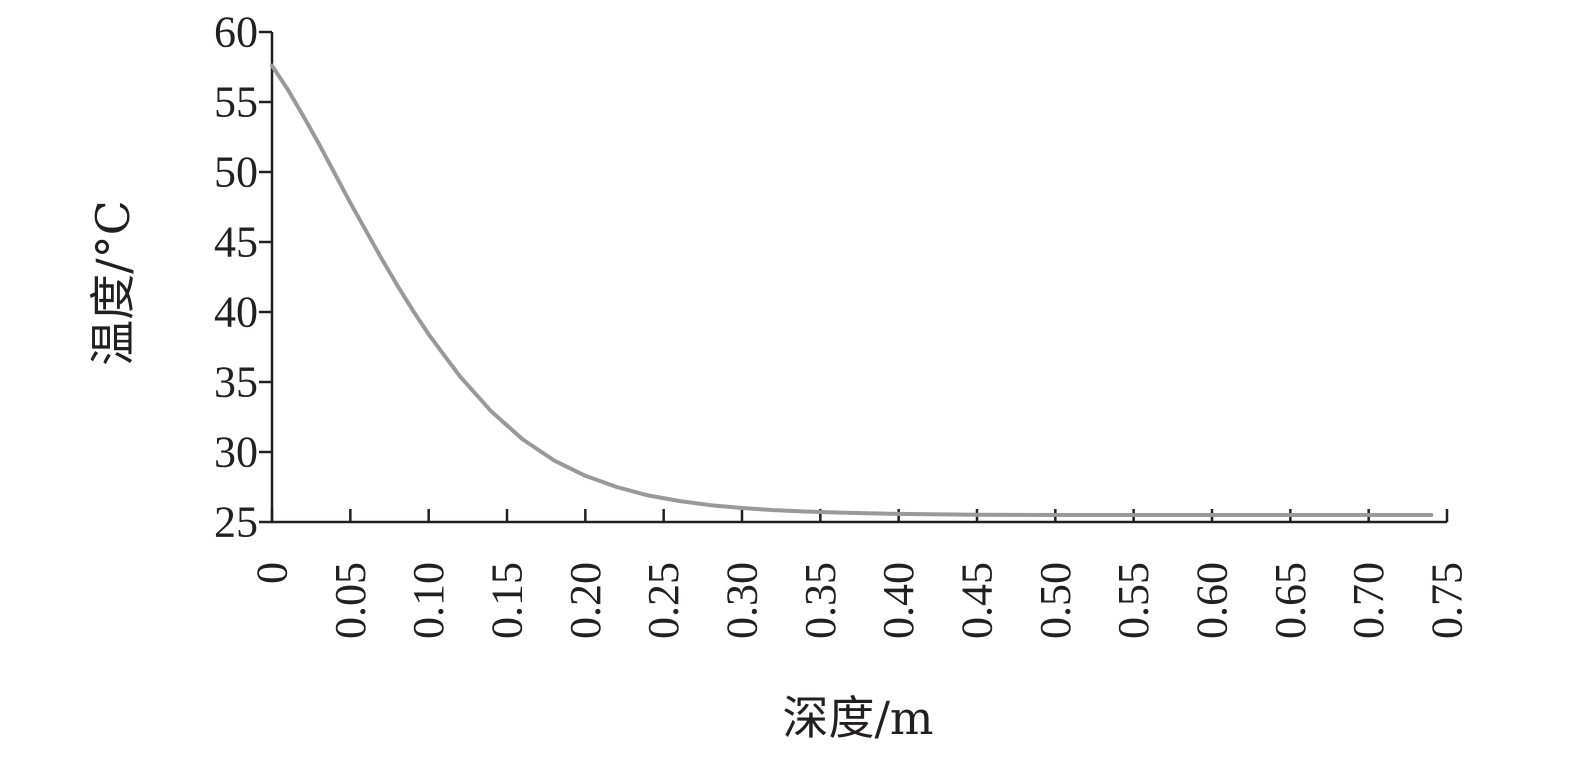 The image size is (1575, 758). What do you see at coordinates (742, 600) in the screenshot?
I see `x-tick-label: 0.30` at bounding box center [742, 600].